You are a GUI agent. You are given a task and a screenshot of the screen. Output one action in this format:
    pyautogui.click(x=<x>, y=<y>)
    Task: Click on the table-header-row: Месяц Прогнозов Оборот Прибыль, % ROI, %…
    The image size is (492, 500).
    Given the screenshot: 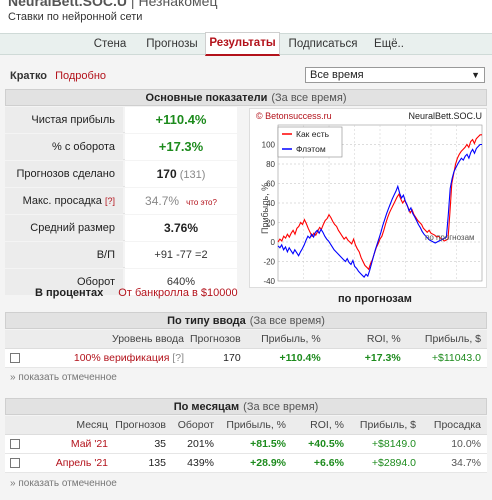 What is the action you would take?
    pyautogui.click(x=246, y=425)
    